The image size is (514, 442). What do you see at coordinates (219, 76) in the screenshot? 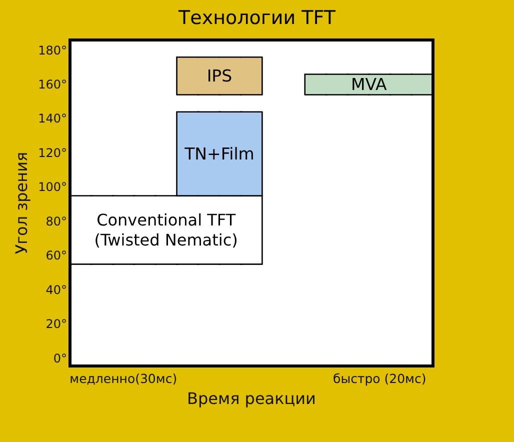
I see `series-label: IPS` at bounding box center [219, 76].